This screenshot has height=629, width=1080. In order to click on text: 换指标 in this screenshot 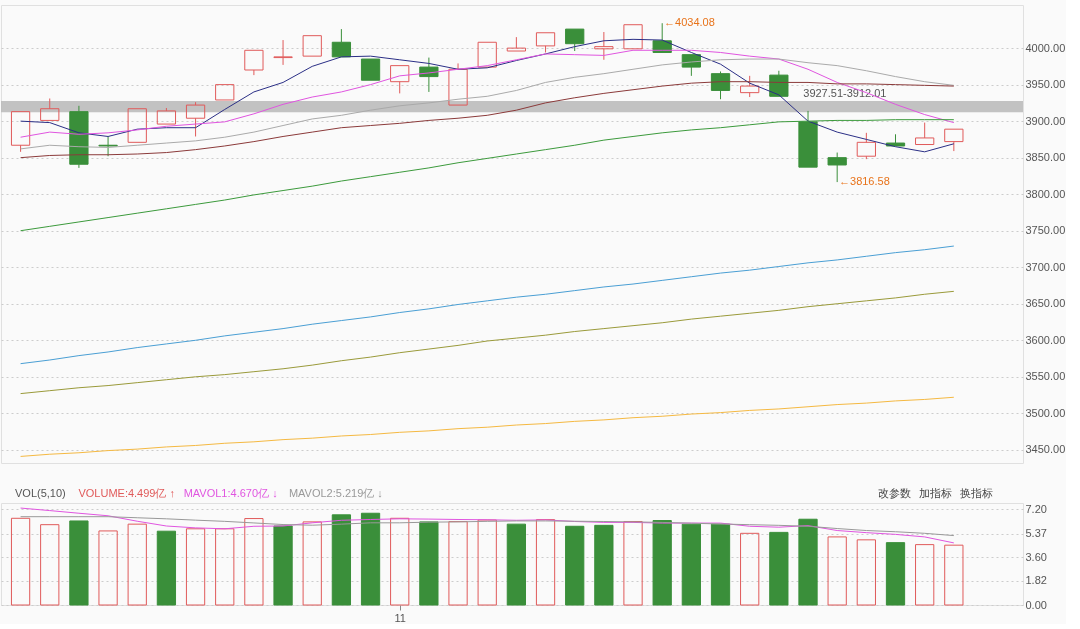, I will do `click(976, 493)`.